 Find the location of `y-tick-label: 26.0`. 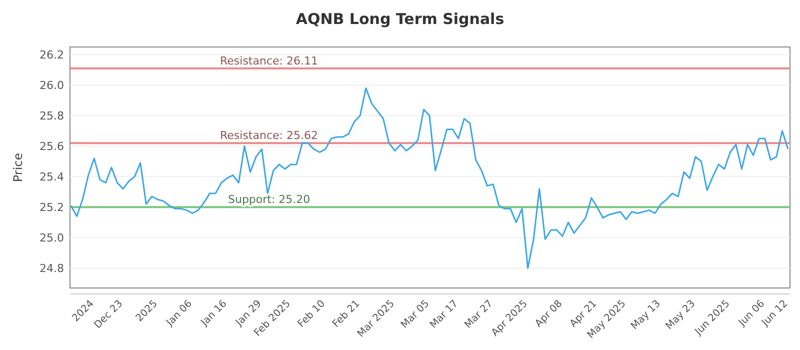

y-tick-label: 26.0 is located at coordinates (52, 85).